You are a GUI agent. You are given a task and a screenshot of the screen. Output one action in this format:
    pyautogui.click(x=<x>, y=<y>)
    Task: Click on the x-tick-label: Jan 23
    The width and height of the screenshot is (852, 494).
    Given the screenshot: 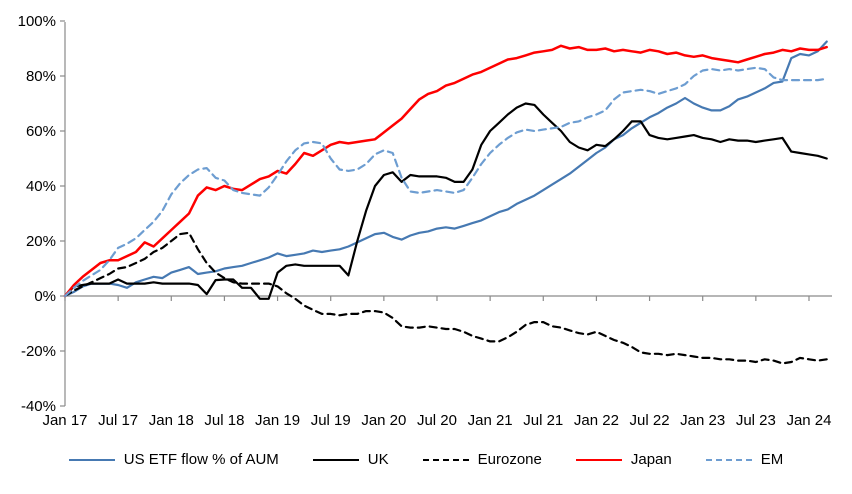 What is the action you would take?
    pyautogui.click(x=702, y=420)
    